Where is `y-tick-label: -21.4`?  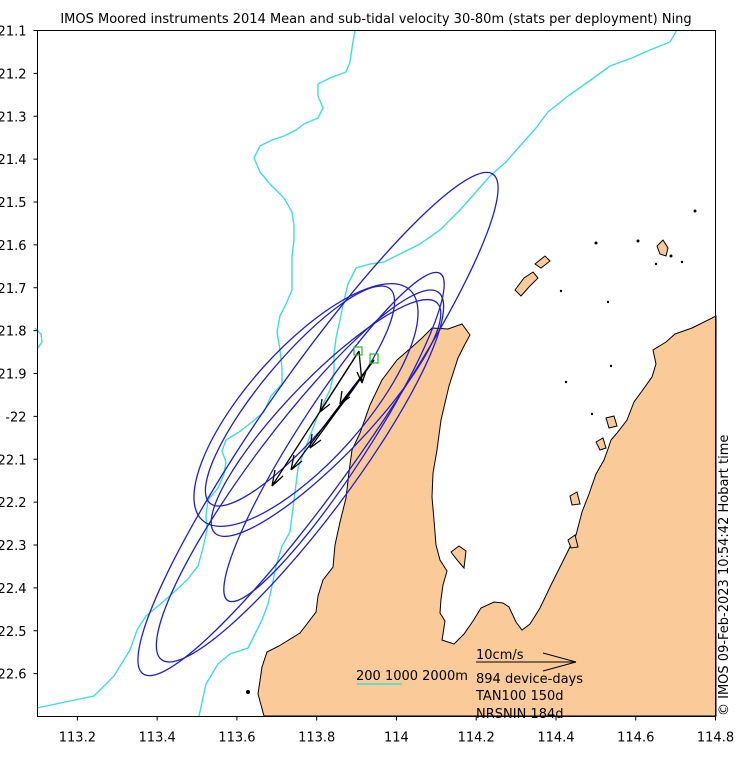 y-tick-label: -21.4 is located at coordinates (13, 160).